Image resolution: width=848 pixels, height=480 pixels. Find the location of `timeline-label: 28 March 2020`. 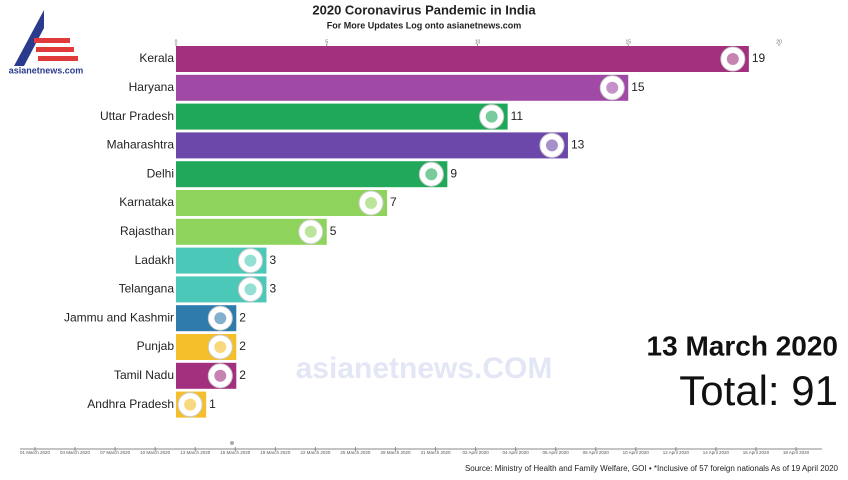

timeline-label: 28 March 2020 is located at coordinates (395, 452).